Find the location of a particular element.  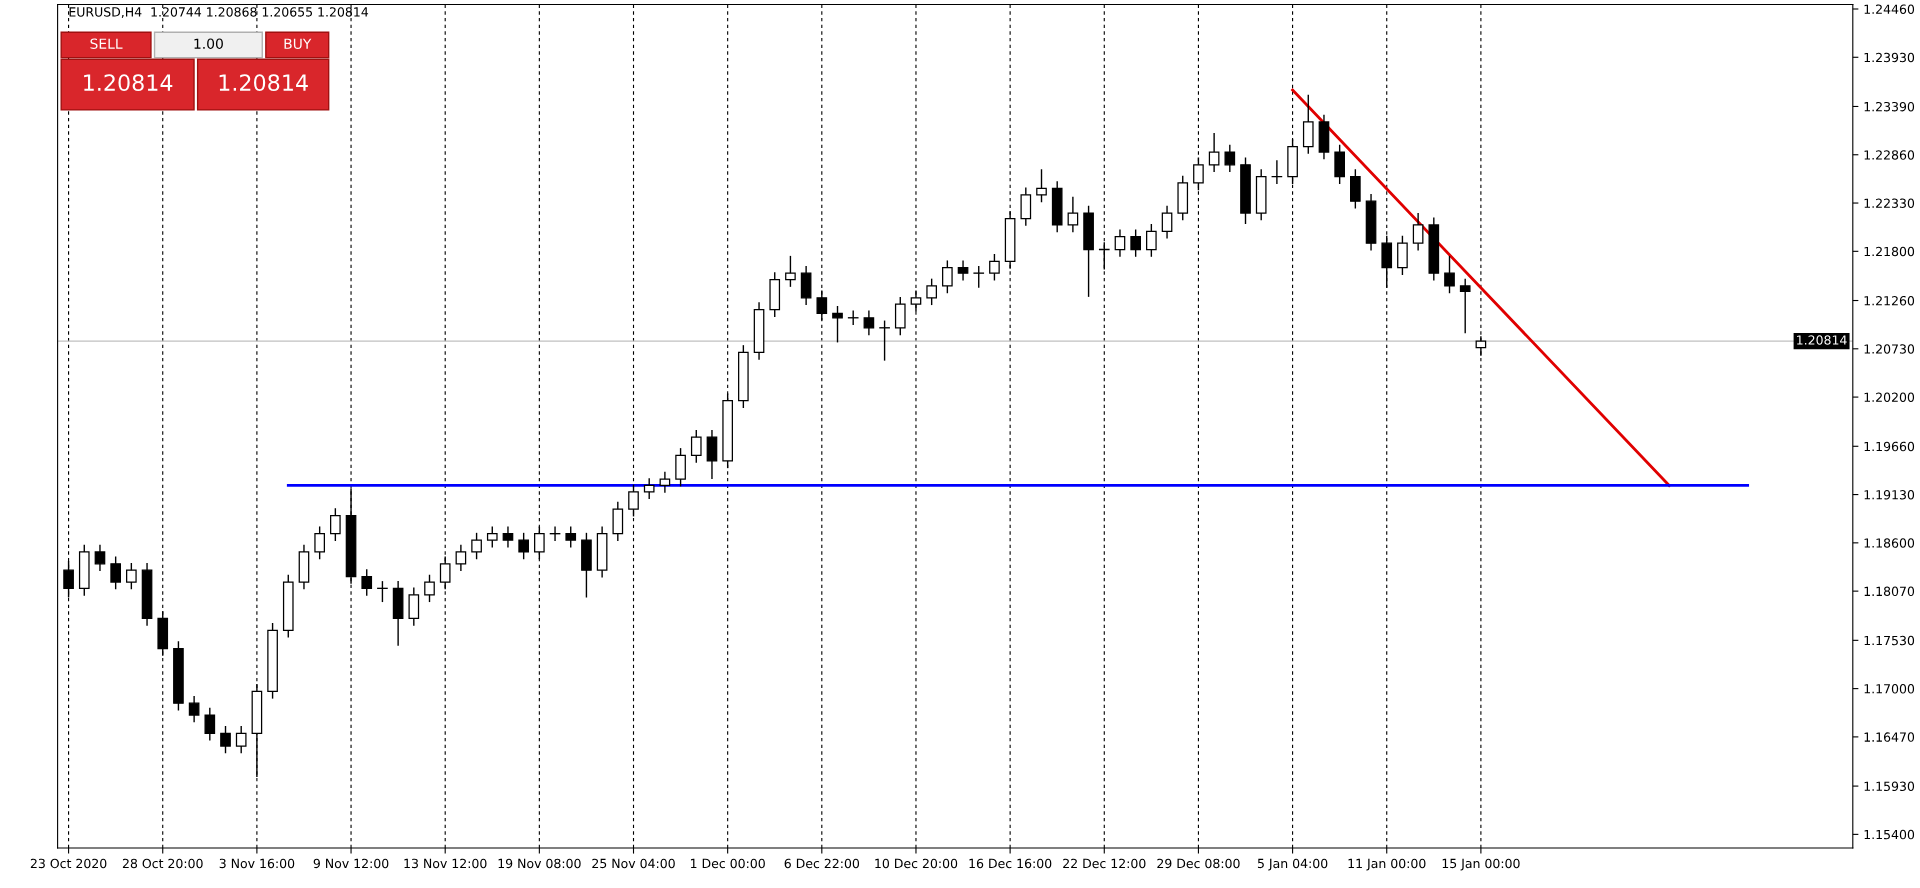

annotation: SELL is located at coordinates (106, 43).